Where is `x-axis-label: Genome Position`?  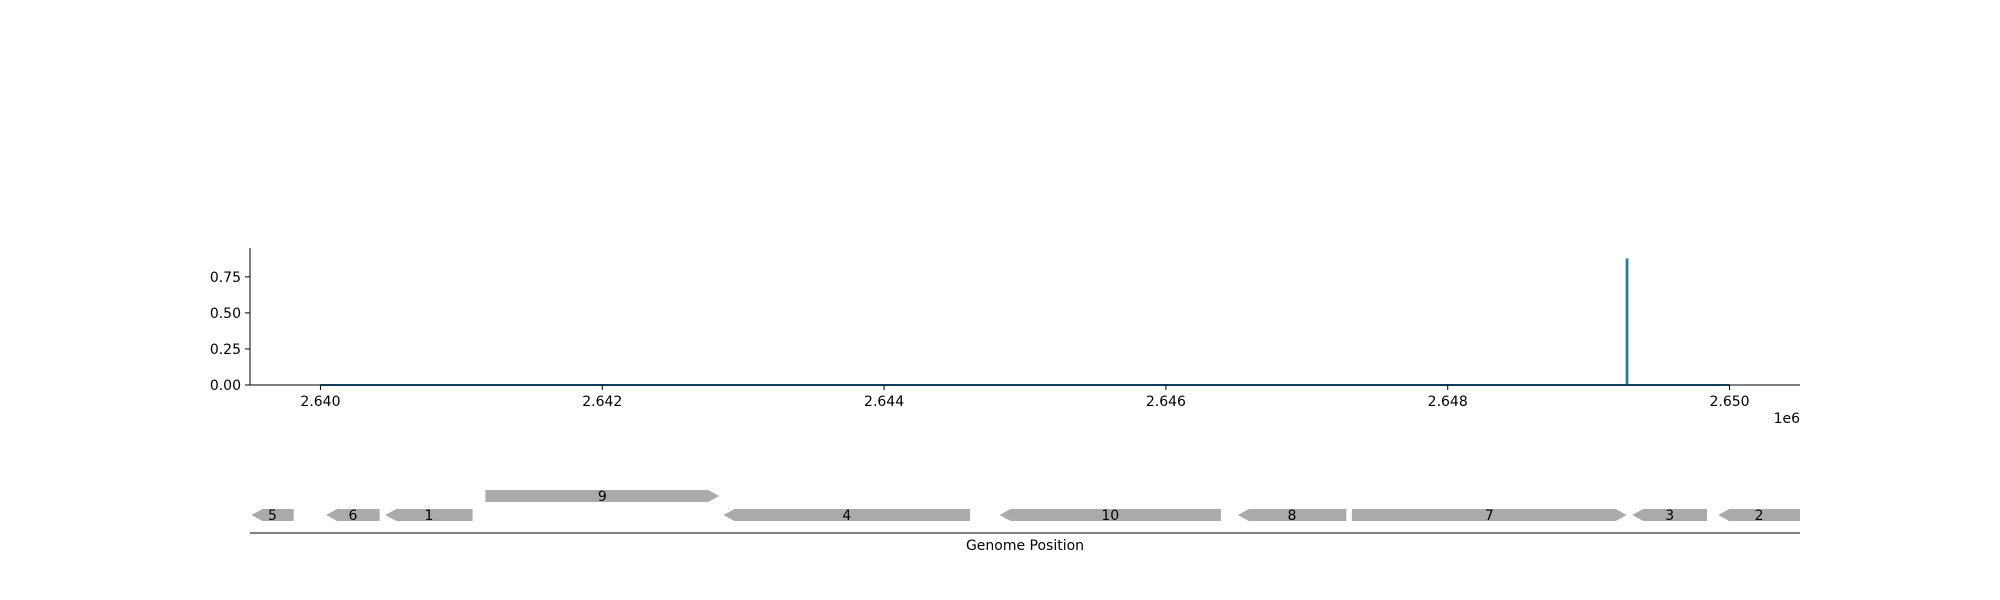 x-axis-label: Genome Position is located at coordinates (1025, 546).